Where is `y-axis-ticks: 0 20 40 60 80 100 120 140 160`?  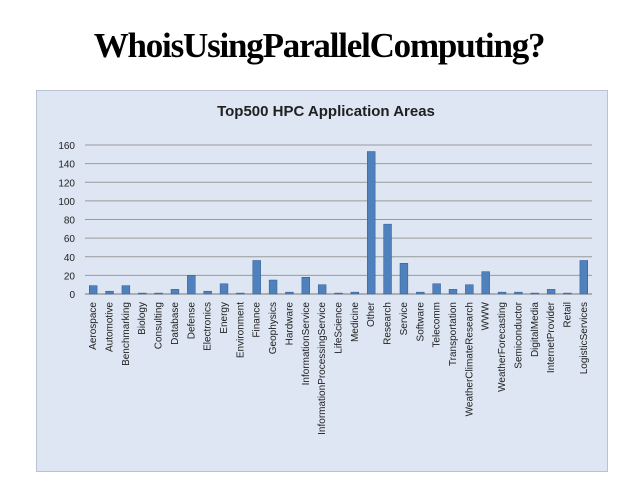
y-axis-ticks: 0 20 40 60 80 100 120 140 160 is located at coordinates (66, 221).